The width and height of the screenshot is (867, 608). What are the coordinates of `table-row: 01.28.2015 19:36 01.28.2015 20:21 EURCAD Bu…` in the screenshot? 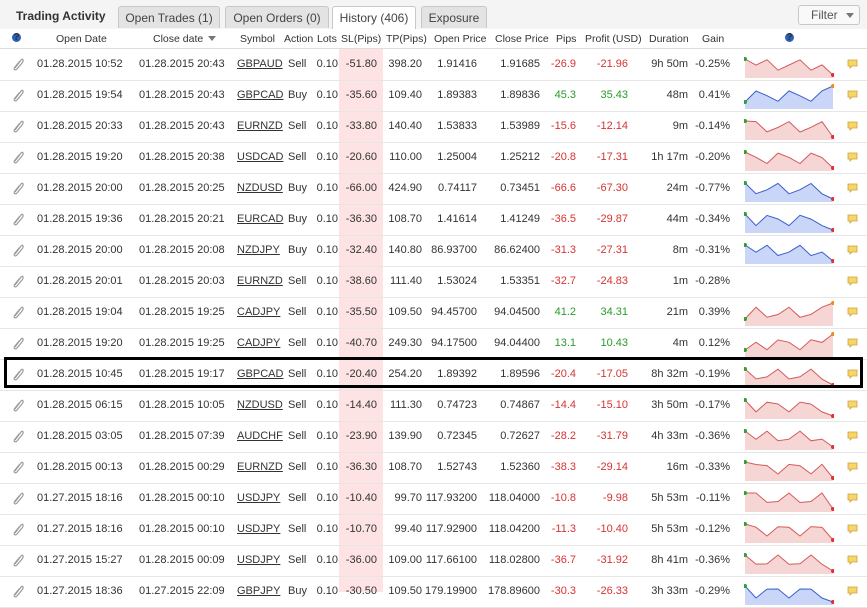 It's located at (433, 220).